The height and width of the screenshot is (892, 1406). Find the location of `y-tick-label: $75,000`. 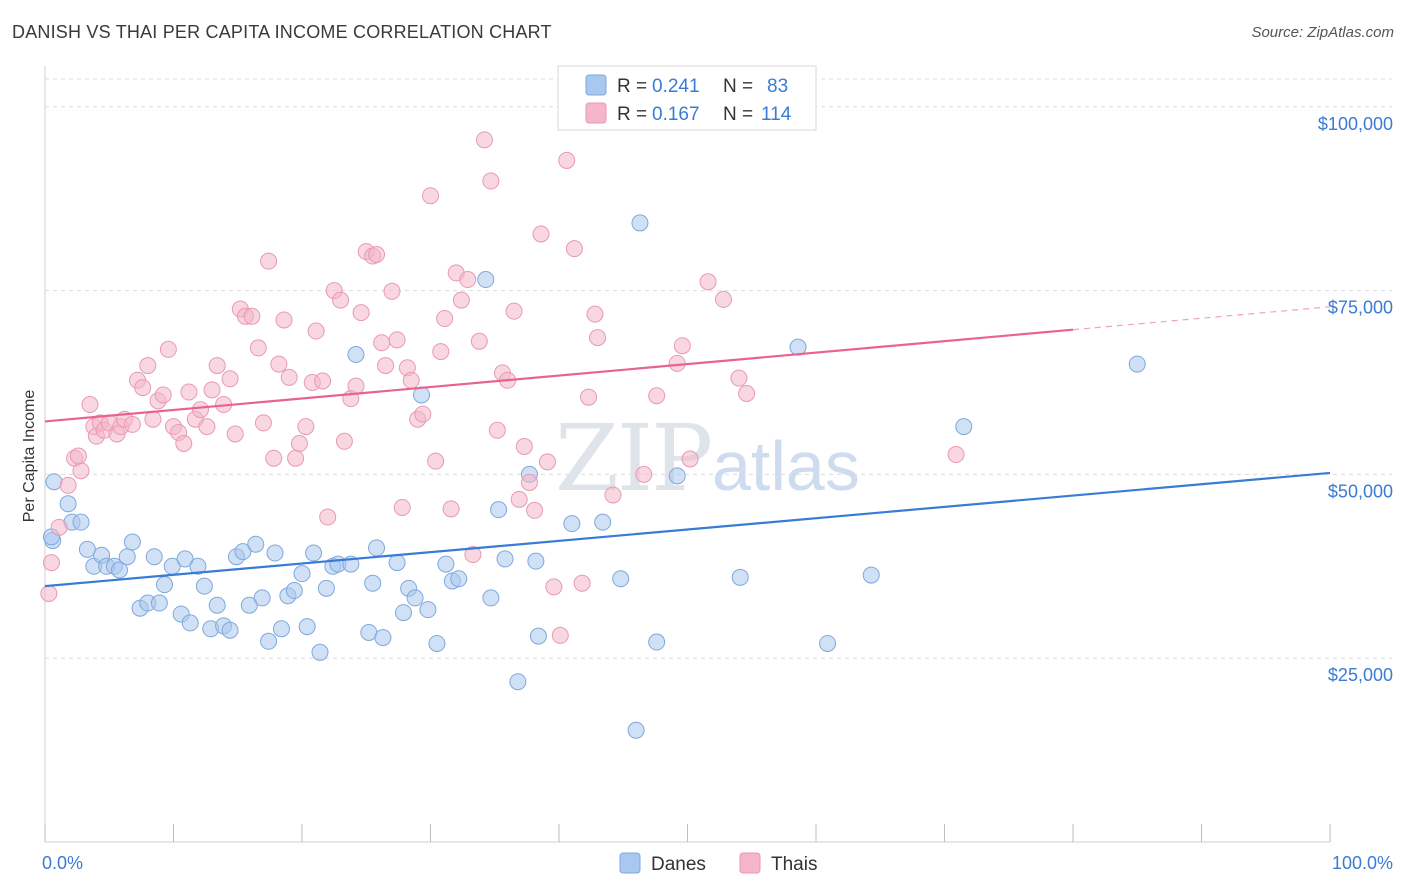

y-tick-label: $75,000 is located at coordinates (1360, 308).